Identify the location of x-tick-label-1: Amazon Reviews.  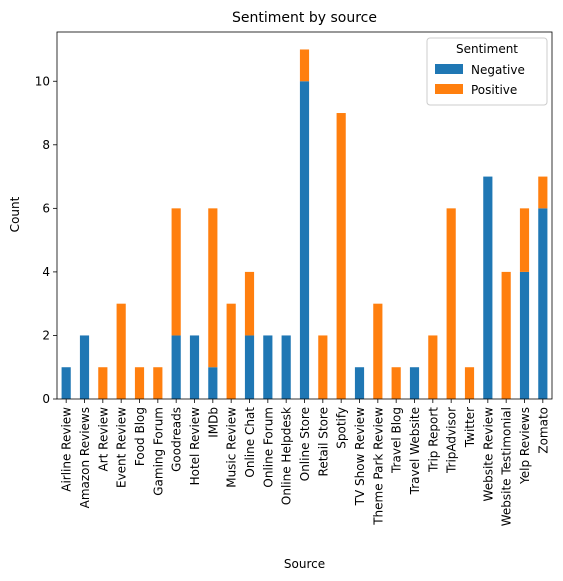
(85, 457).